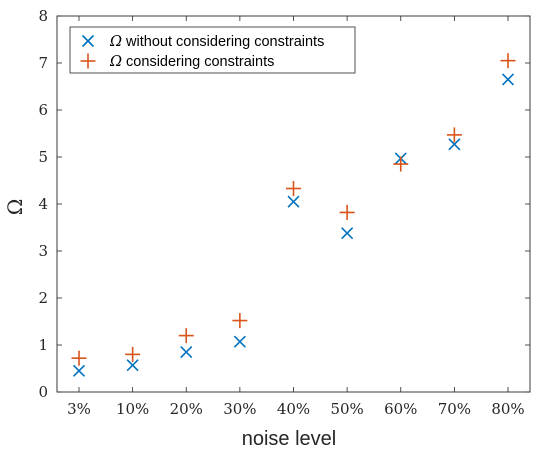  What do you see at coordinates (293, 409) in the screenshot?
I see `x-tick-label: 40%` at bounding box center [293, 409].